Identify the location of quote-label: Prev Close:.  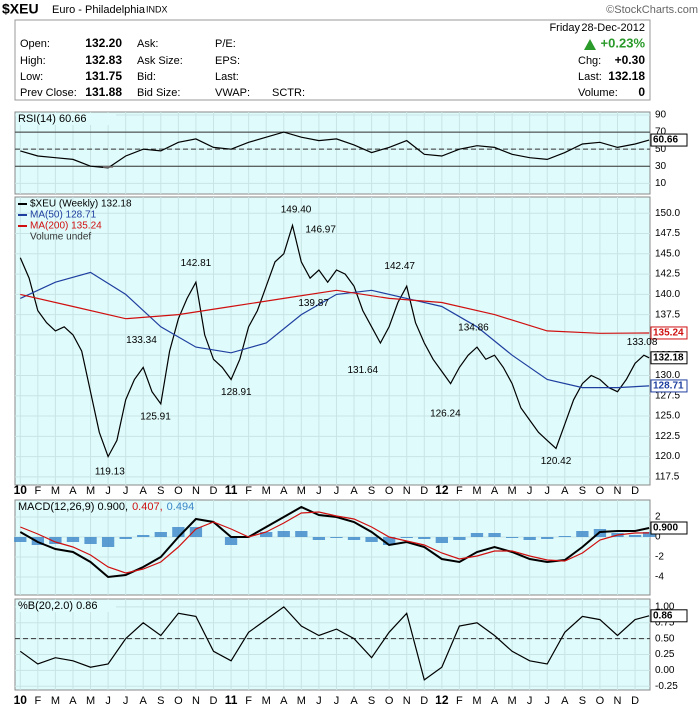
(48, 93).